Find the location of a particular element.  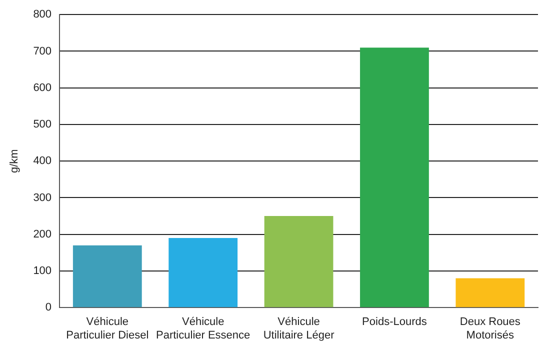

y-tick-label: 500 is located at coordinates (42, 124).